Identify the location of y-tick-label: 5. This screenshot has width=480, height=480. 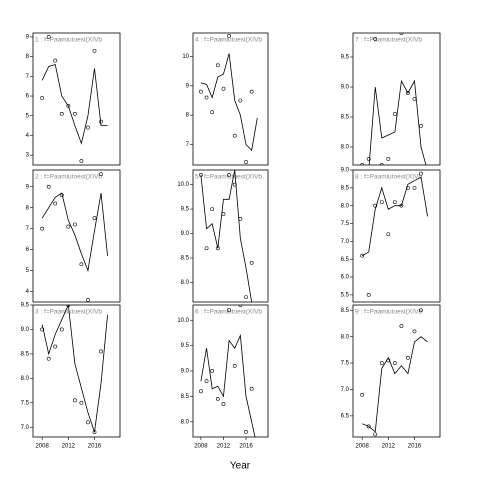
(28, 271).